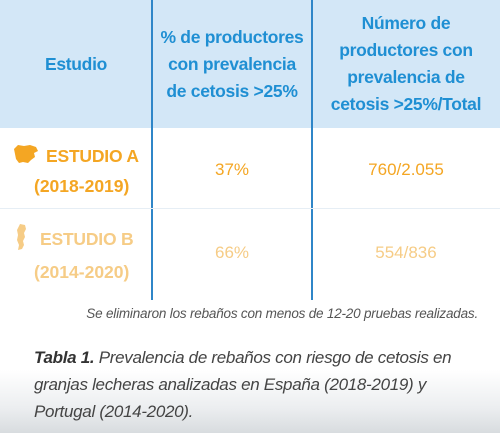  Describe the element at coordinates (64, 357) in the screenshot. I see `caption-label: Tabla 1.` at that location.